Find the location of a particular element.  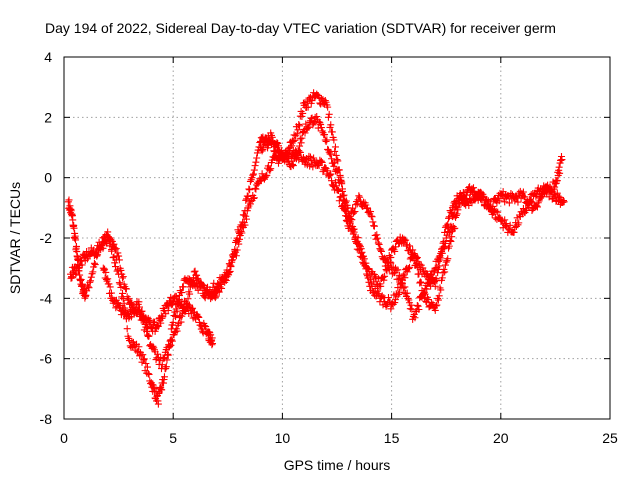

y-axis-label: SDTVAR / TECUs is located at coordinates (15, 238).